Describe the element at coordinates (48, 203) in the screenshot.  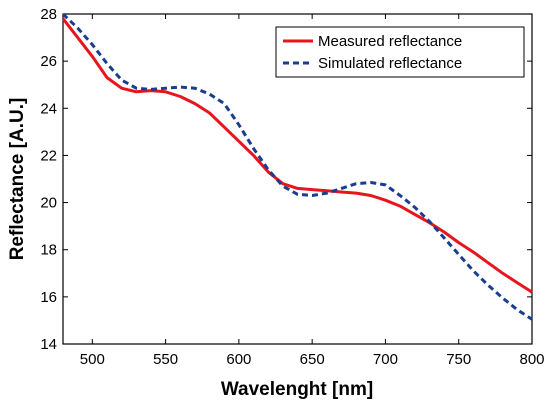
I see `y-tick-label: 20` at that location.